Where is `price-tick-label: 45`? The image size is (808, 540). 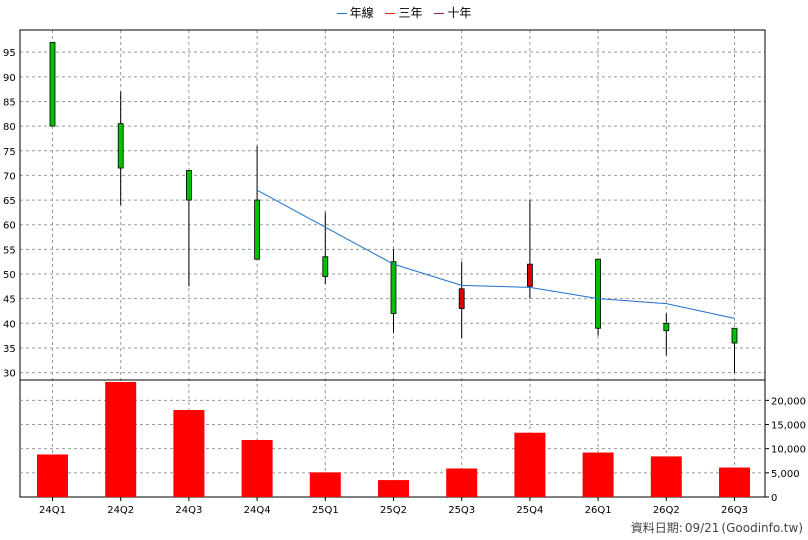
price-tick-label: 45 is located at coordinates (9, 300).